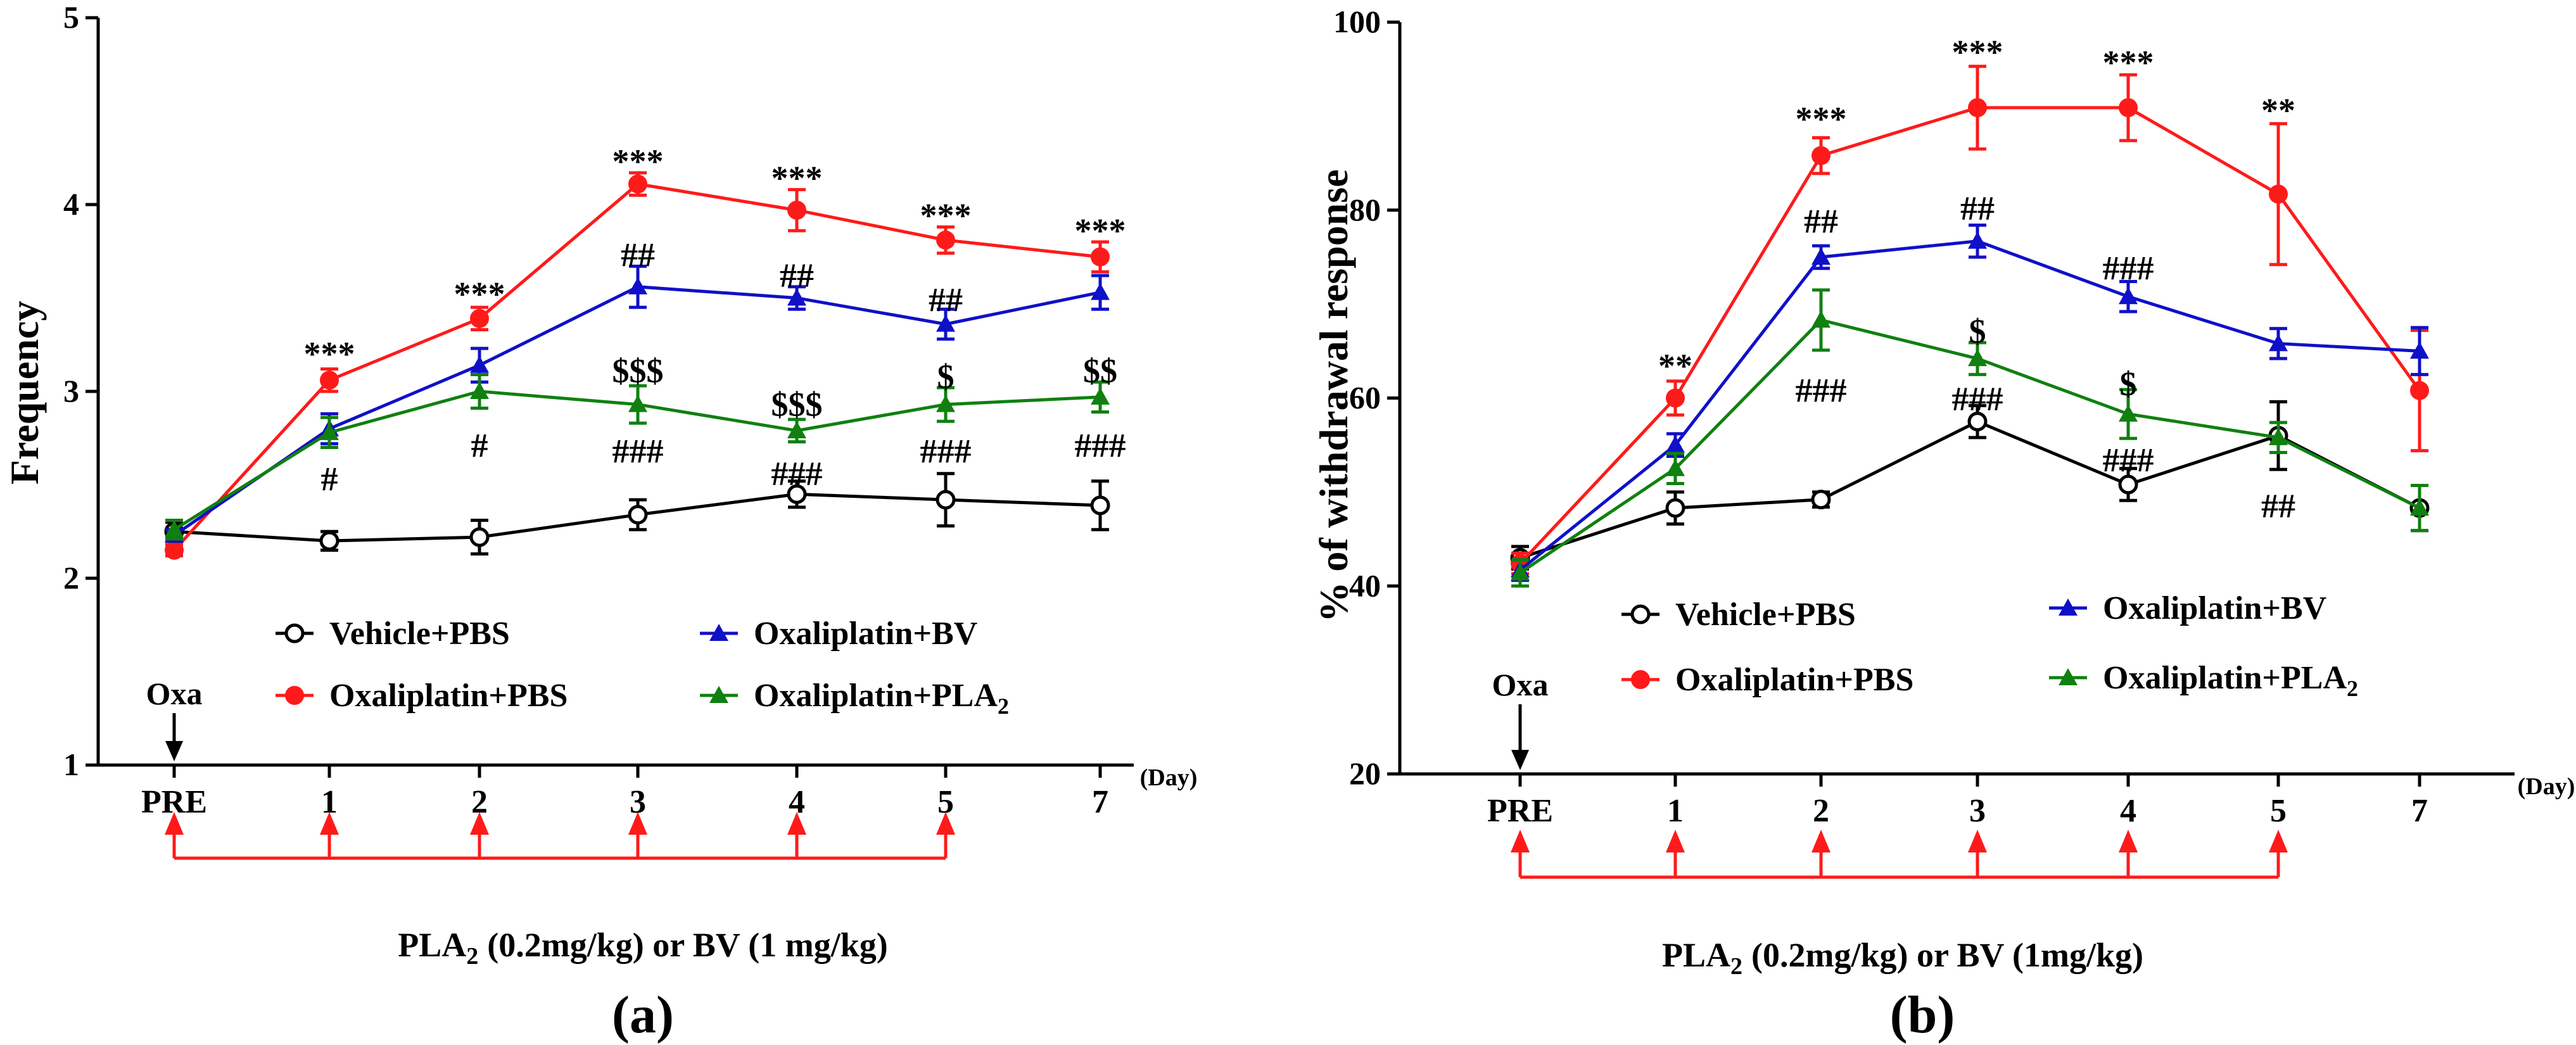  Describe the element at coordinates (643, 1014) in the screenshot. I see `panel-label: (a)` at that location.